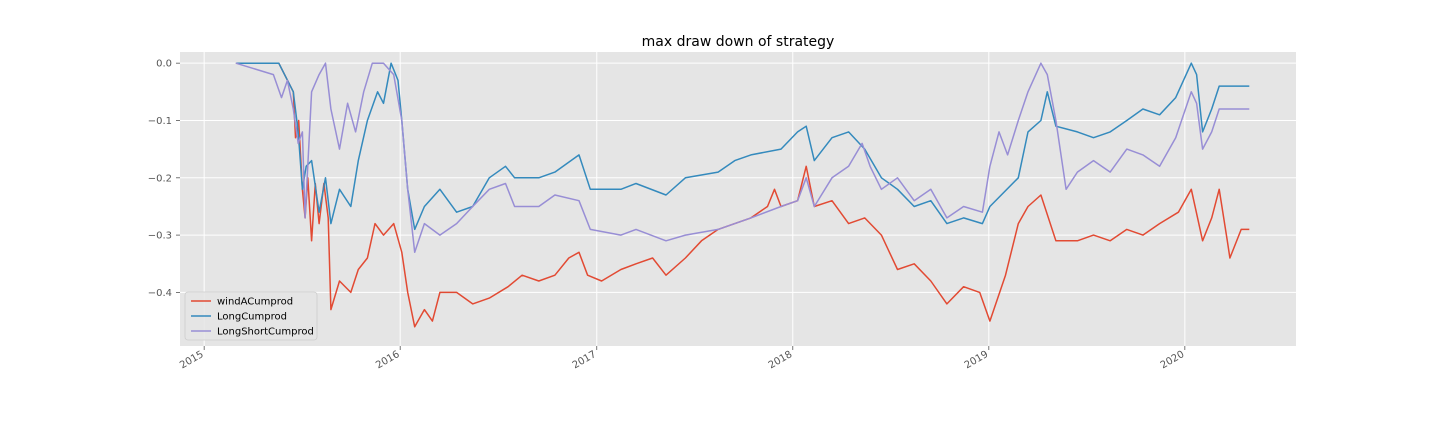  Describe the element at coordinates (585, 360) in the screenshot. I see `x-tick-label: 2017` at that location.